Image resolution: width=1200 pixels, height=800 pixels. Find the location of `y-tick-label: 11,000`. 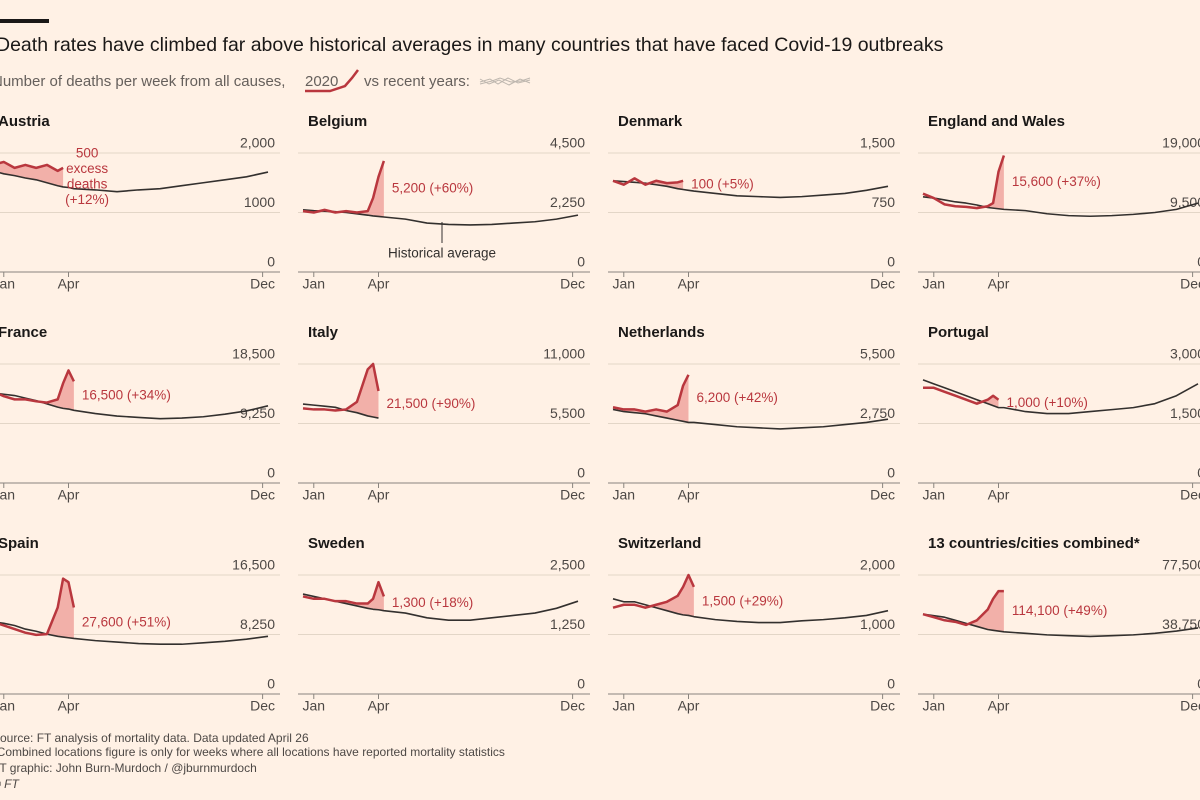

y-tick-label: 11,000 is located at coordinates (564, 354).